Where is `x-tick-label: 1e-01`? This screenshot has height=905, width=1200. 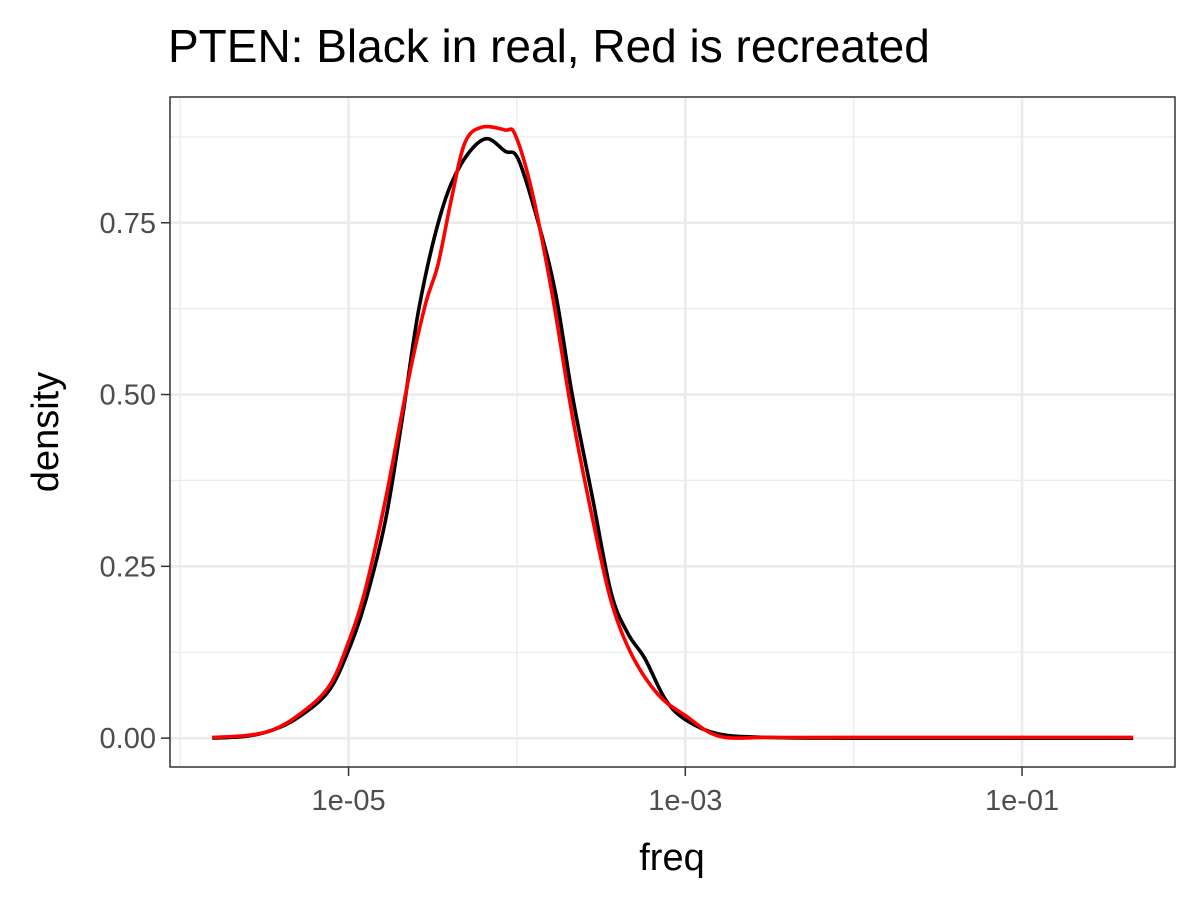
x-tick-label: 1e-01 is located at coordinates (1022, 801).